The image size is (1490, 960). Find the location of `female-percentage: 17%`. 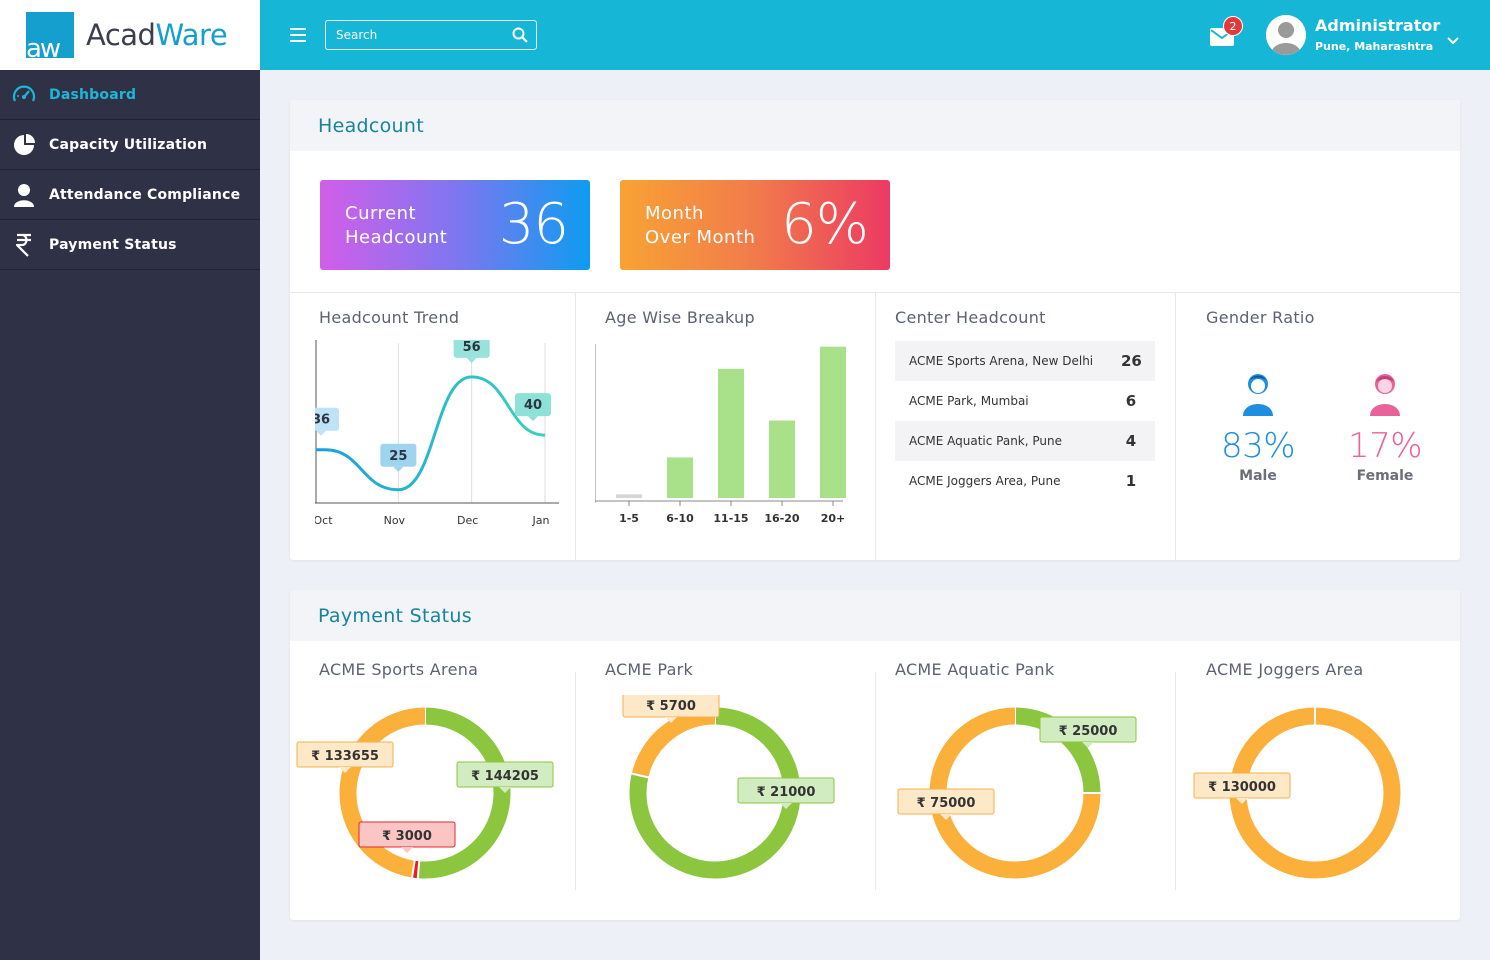

female-percentage: 17% is located at coordinates (1385, 446).